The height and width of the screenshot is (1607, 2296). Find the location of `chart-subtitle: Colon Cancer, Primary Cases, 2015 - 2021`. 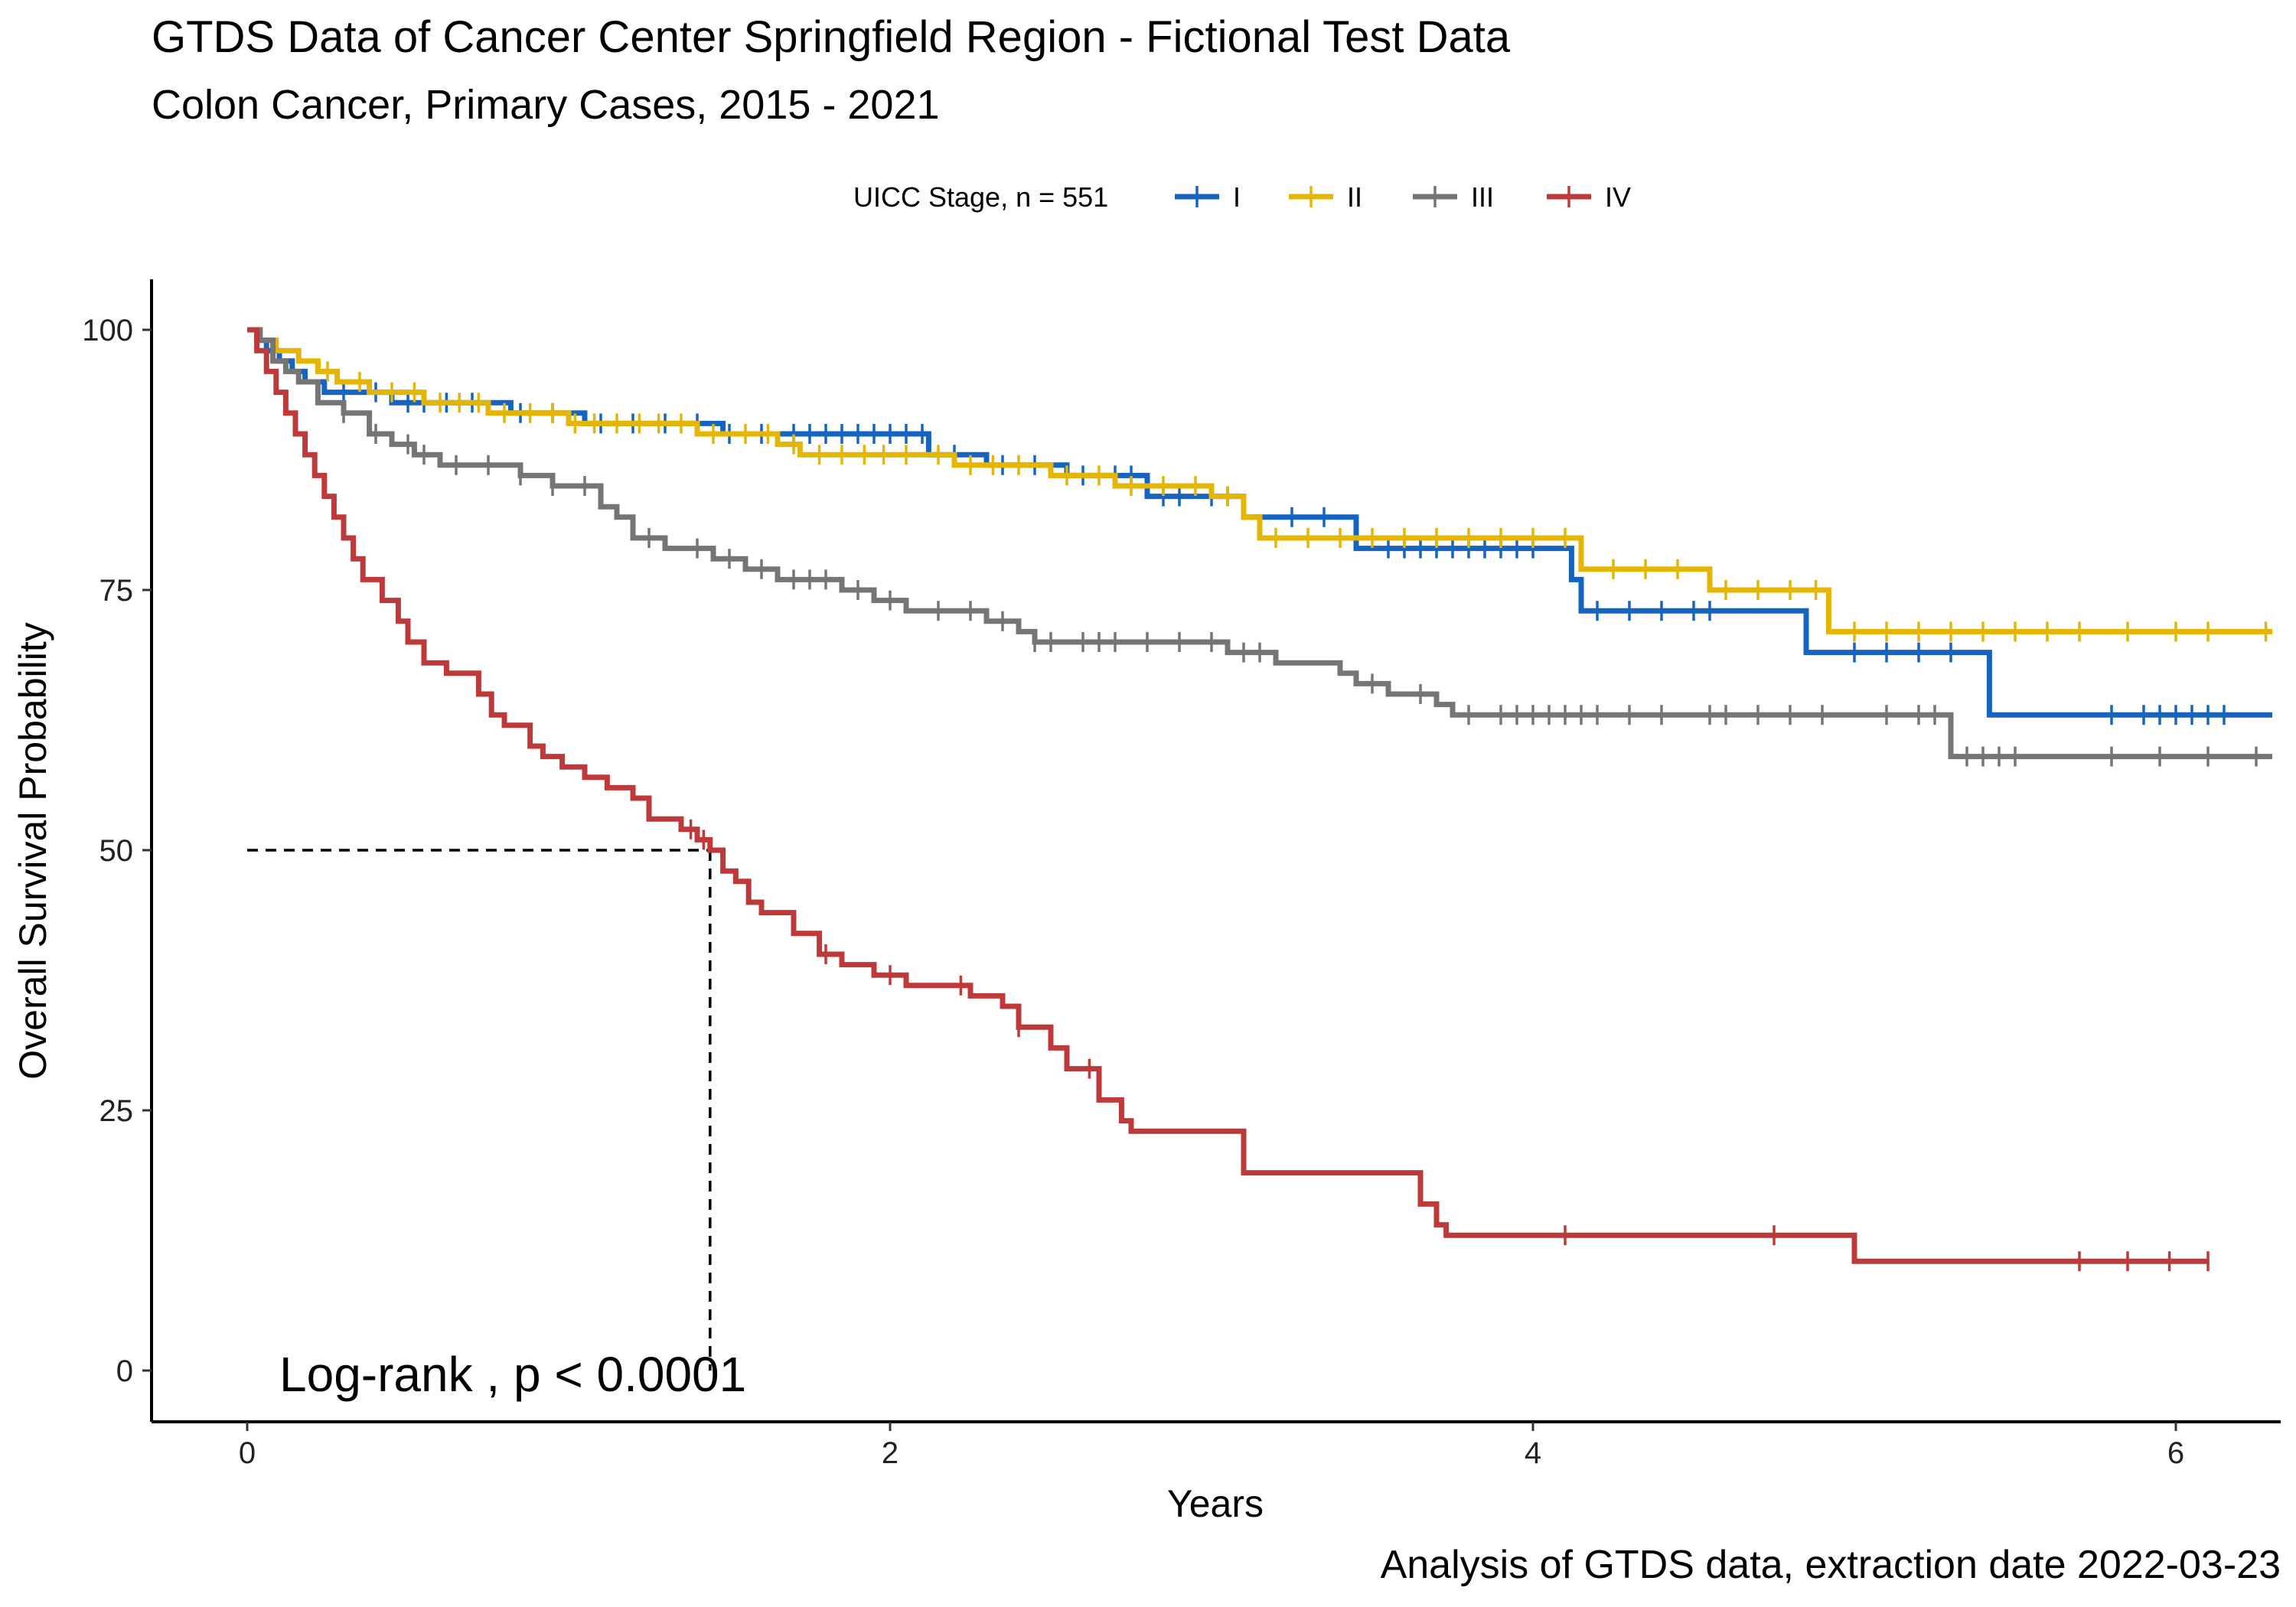

chart-subtitle: Colon Cancer, Primary Cases, 2015 - 2021 is located at coordinates (546, 105).